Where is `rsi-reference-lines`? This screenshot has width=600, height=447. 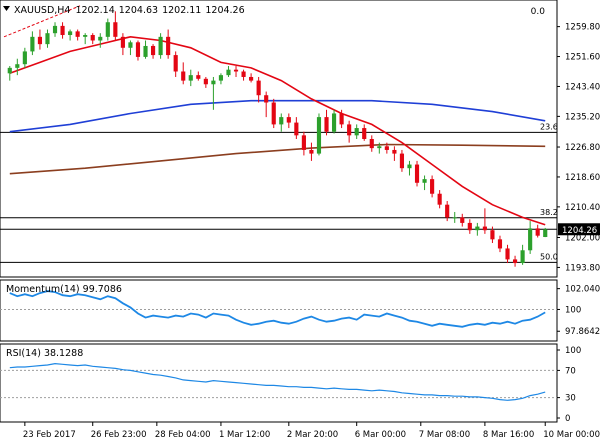
rsi-reference-lines is located at coordinates (278, 384).